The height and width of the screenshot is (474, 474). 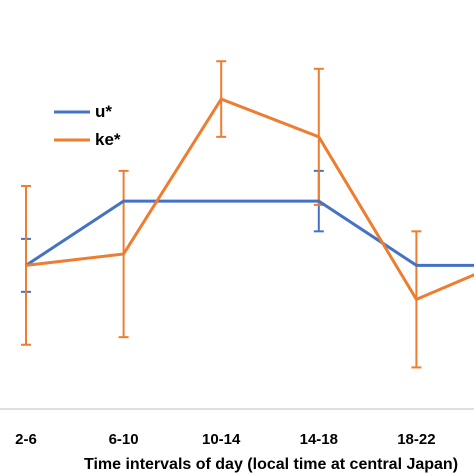 What do you see at coordinates (221, 439) in the screenshot?
I see `x-tick-label: 10-14` at bounding box center [221, 439].